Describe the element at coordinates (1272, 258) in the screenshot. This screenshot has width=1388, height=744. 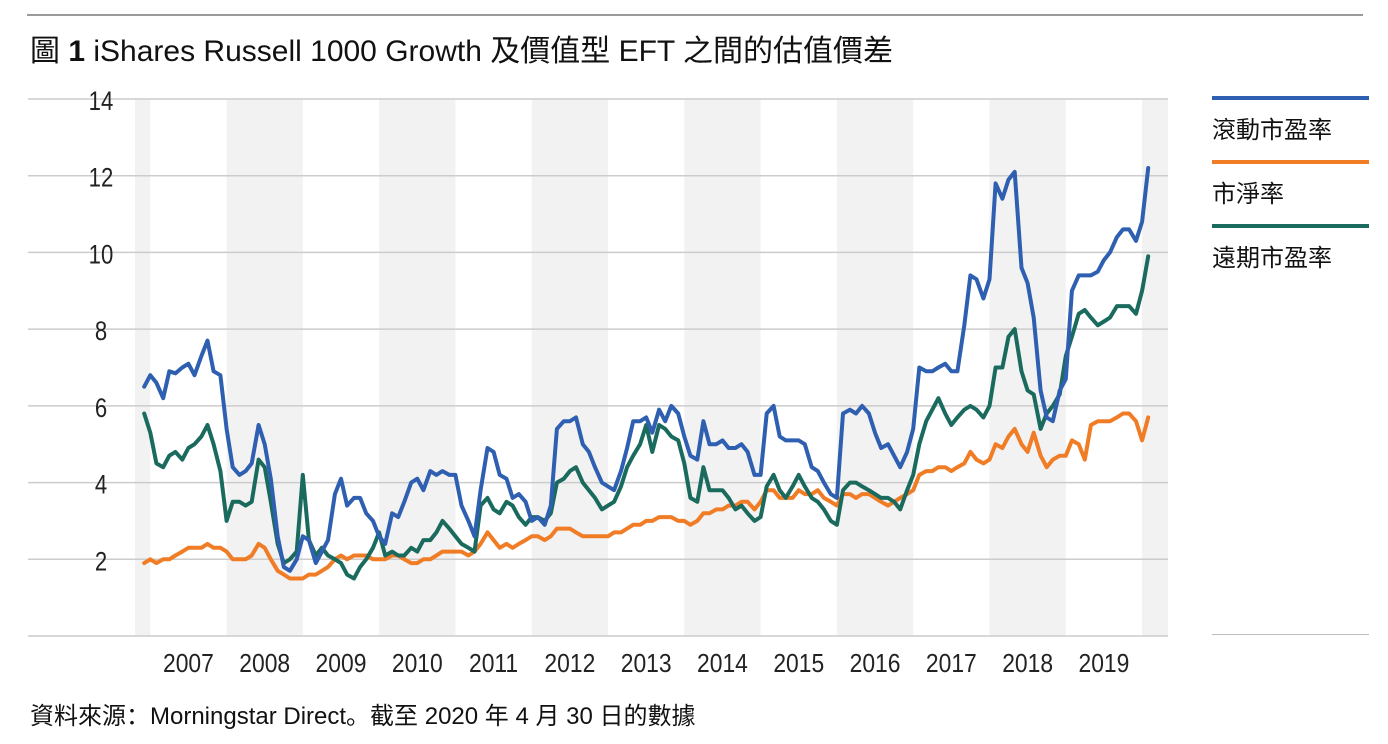
I see `legend-label-forward-pe: 遠期市盈率` at that location.